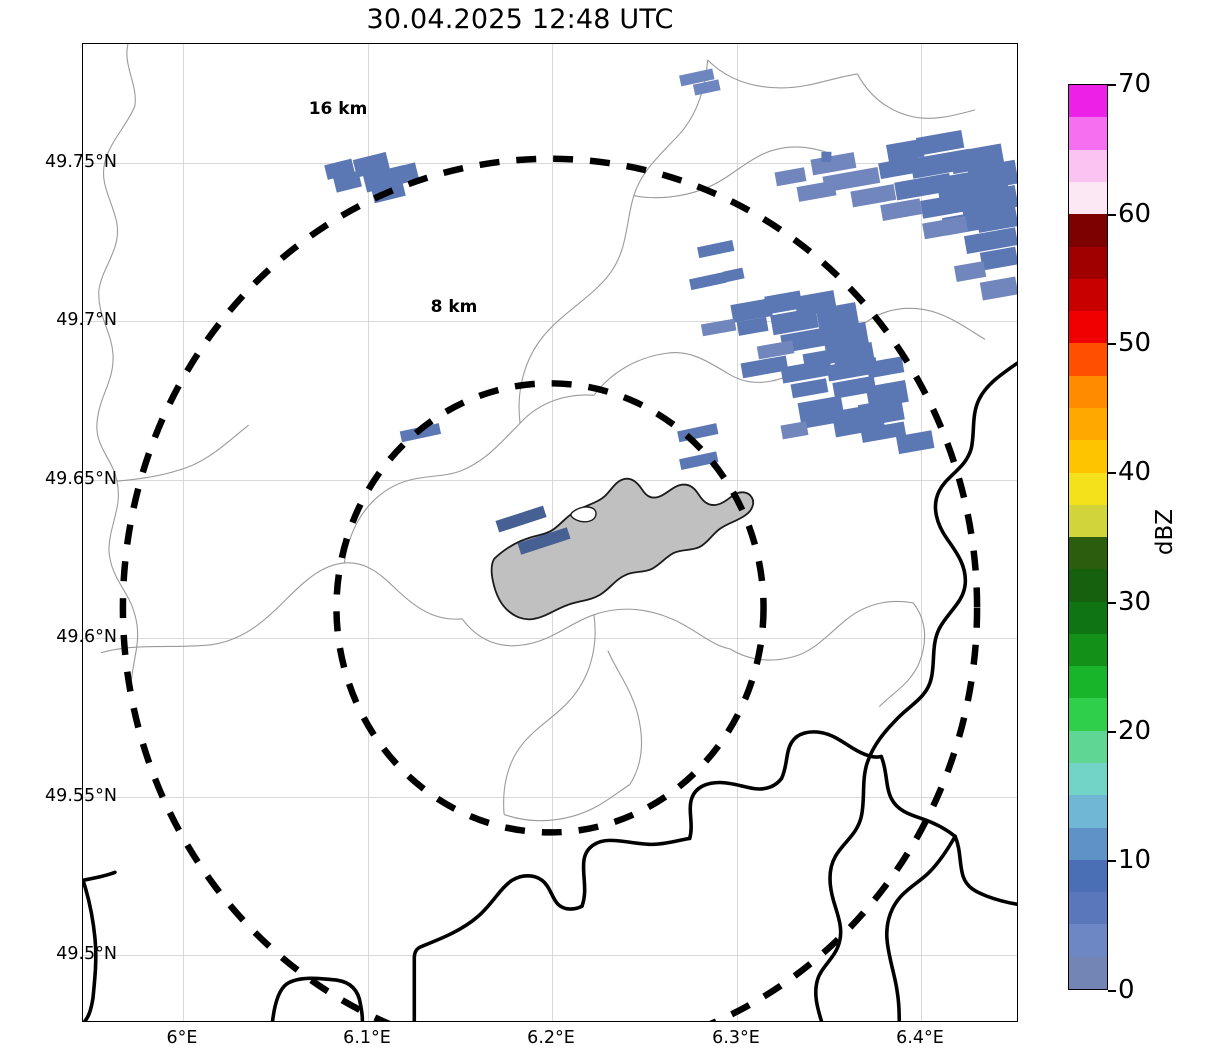  I want to click on ytick-label-4955: 49.55°N, so click(81, 796).